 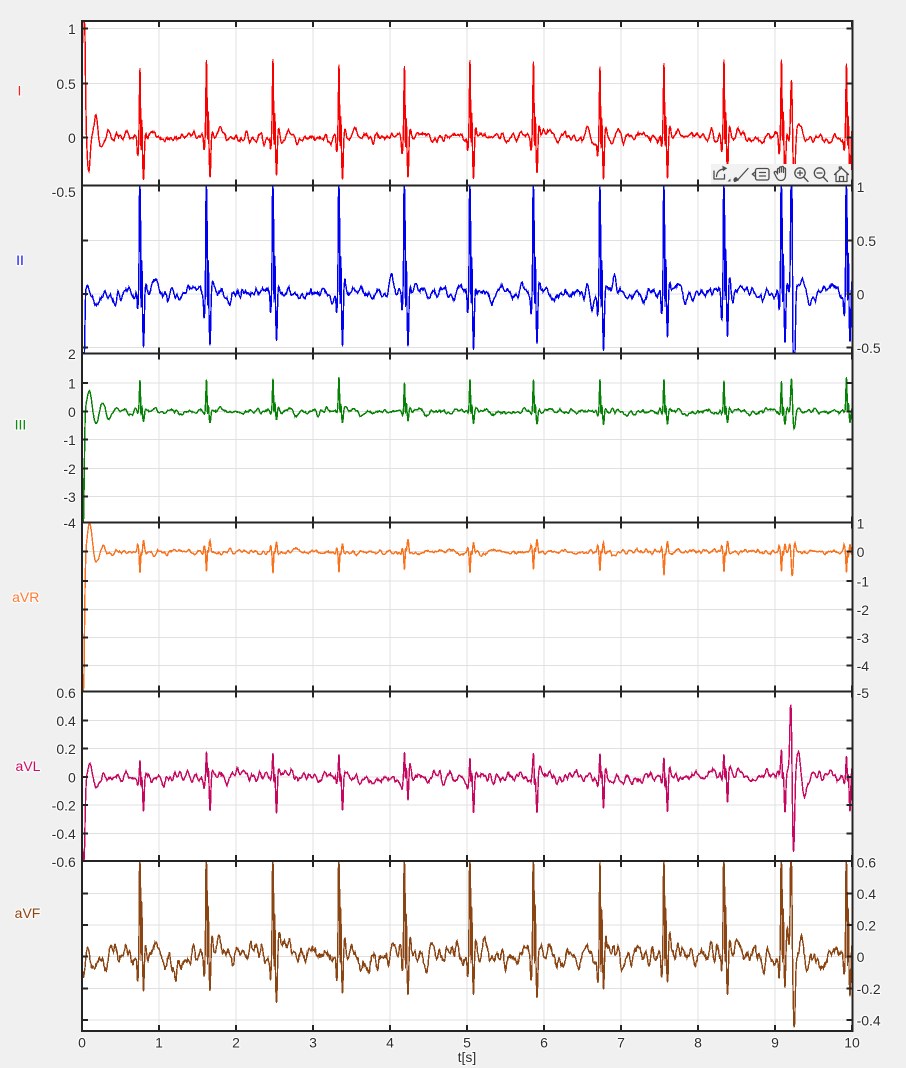 I want to click on svg-text: -5, so click(x=863, y=693).